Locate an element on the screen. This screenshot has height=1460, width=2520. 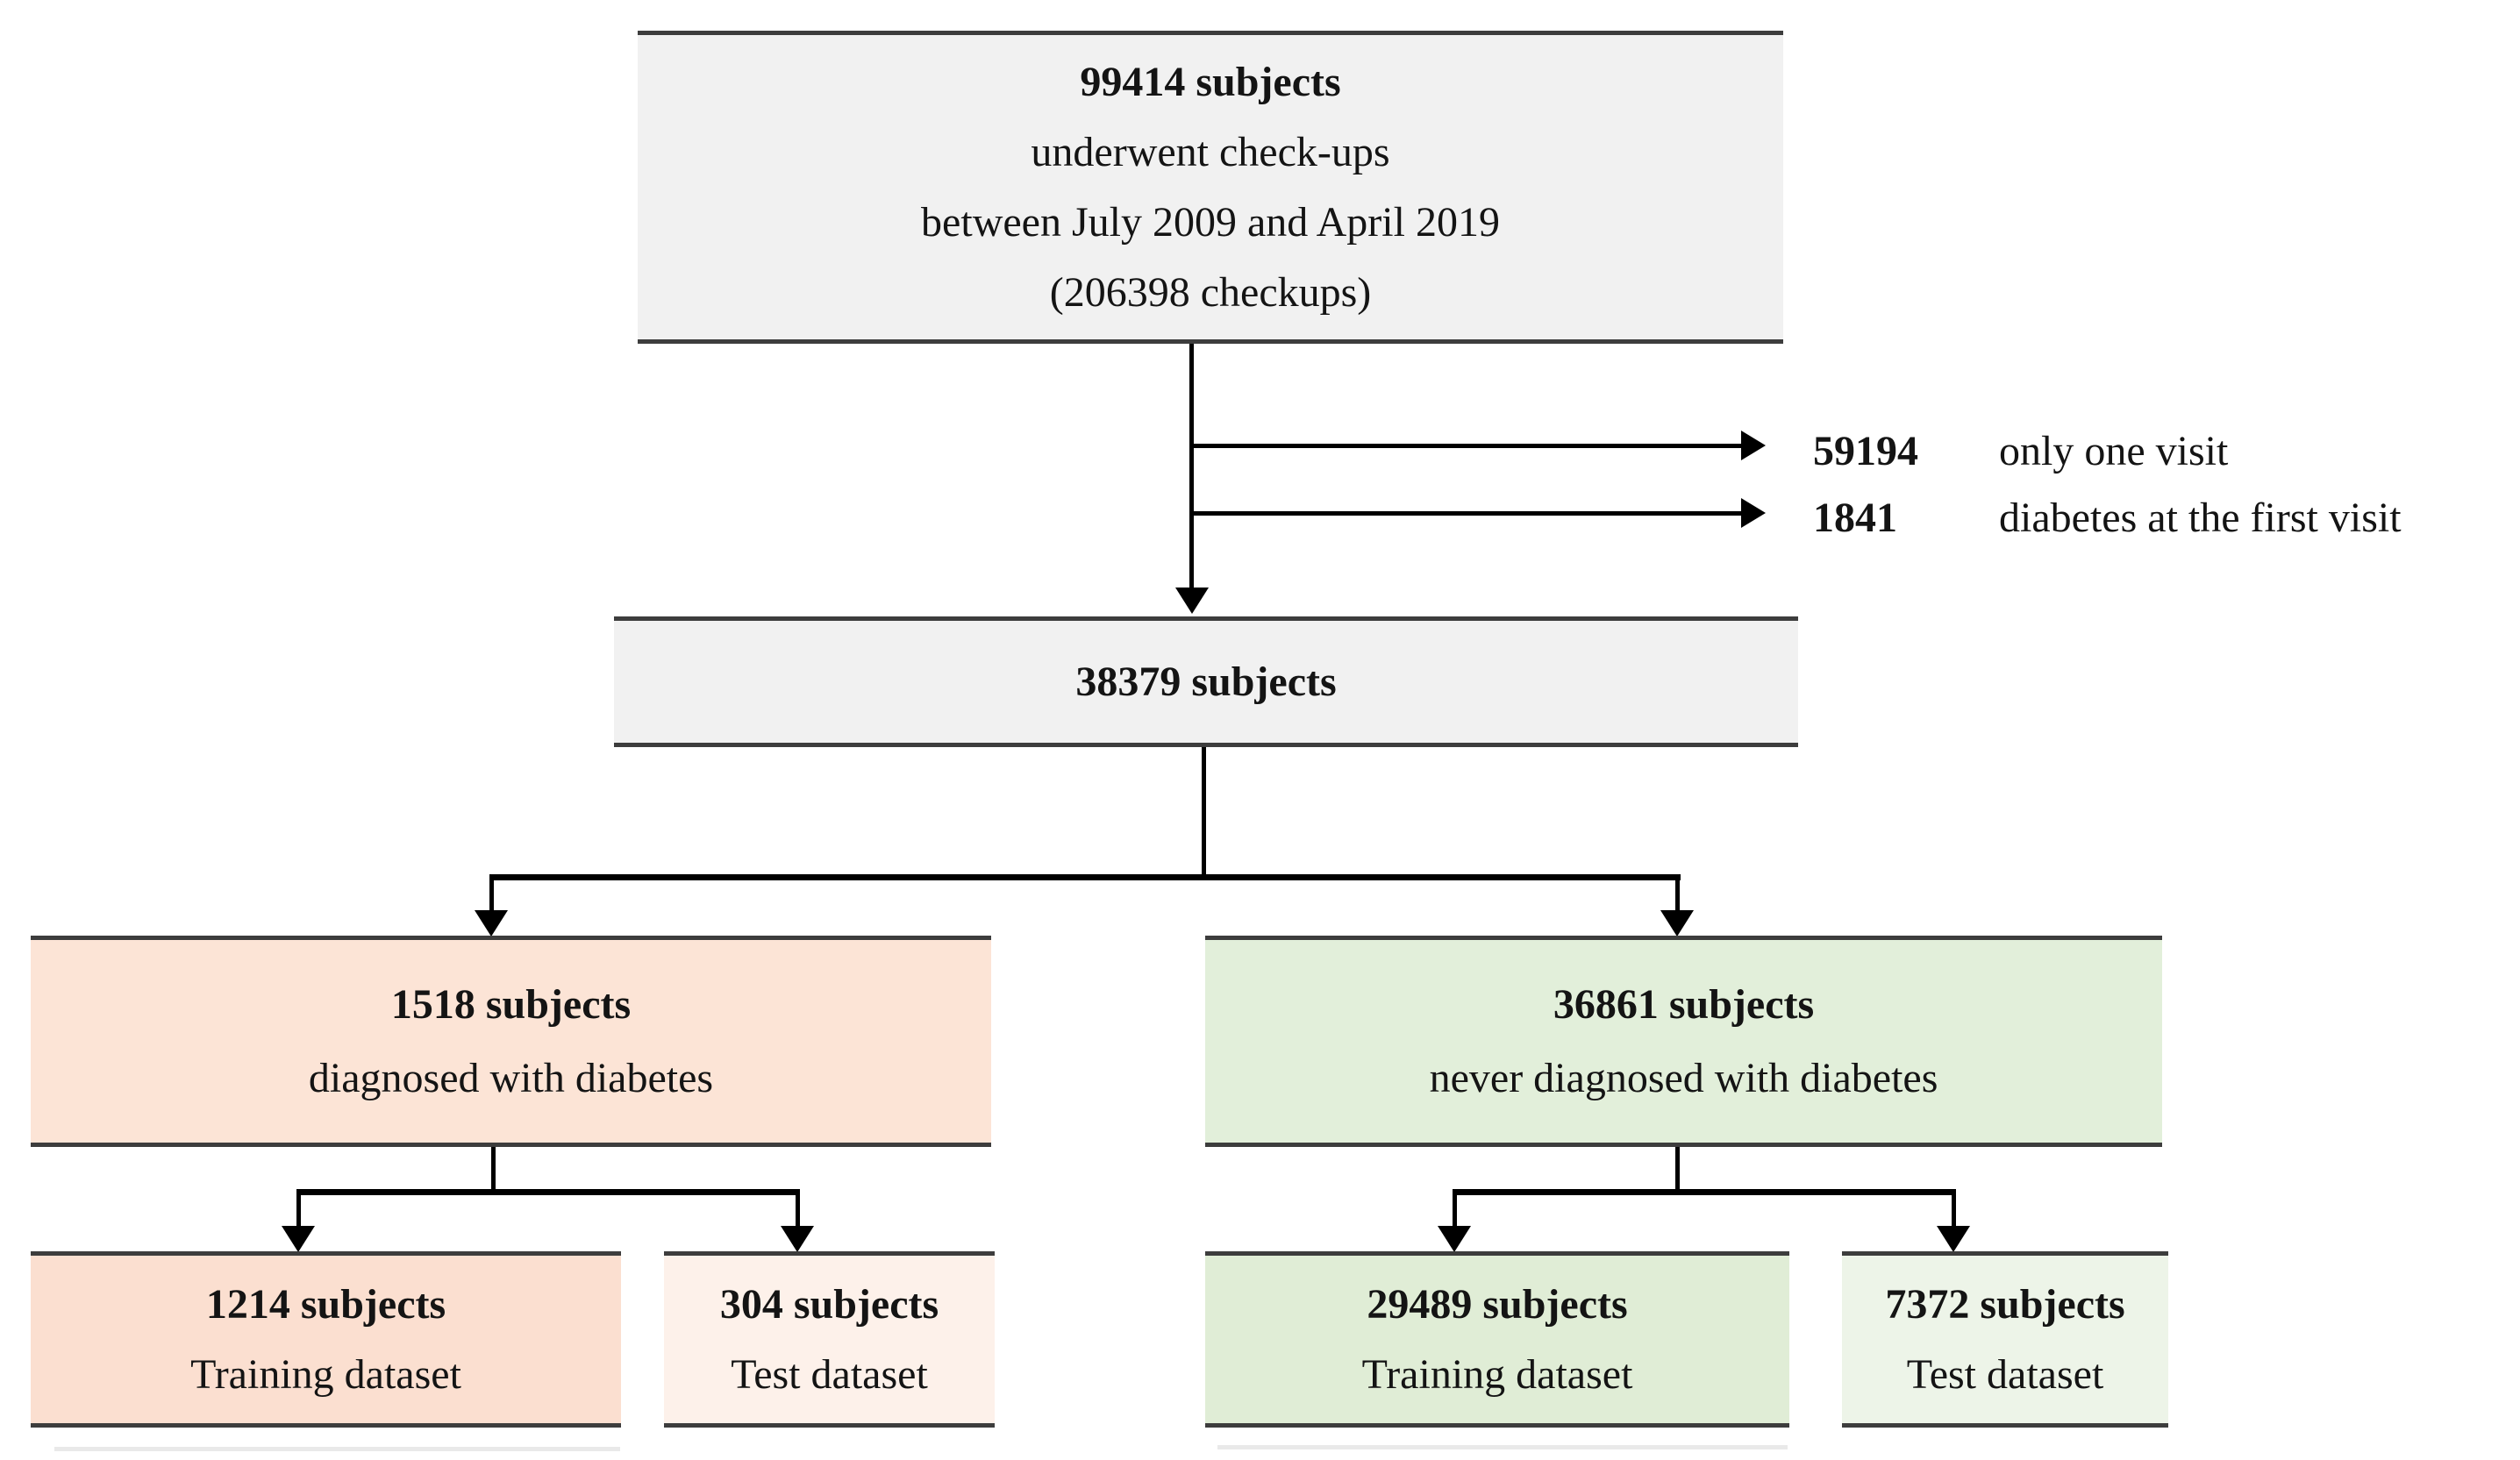
diabetes-subjects-count: 1518 subjects is located at coordinates (511, 1004).